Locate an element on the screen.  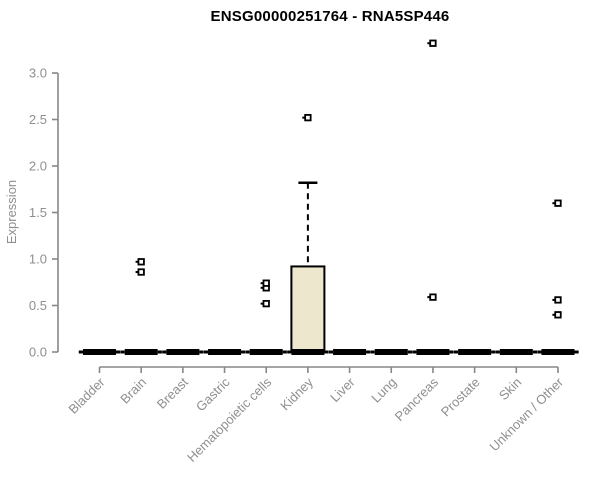
median-bar-breast is located at coordinates (183, 352).